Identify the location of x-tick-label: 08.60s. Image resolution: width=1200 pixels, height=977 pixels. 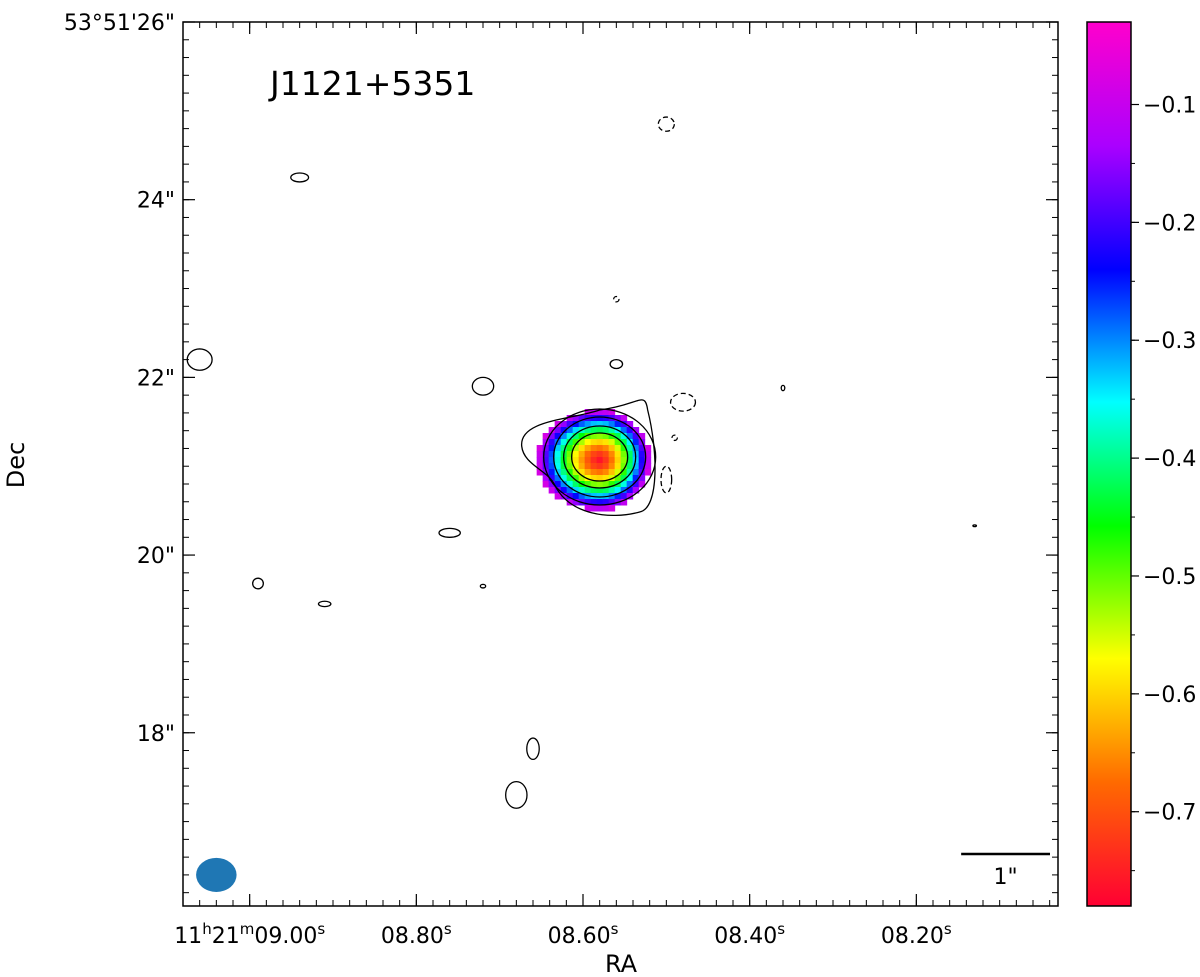
(583, 934).